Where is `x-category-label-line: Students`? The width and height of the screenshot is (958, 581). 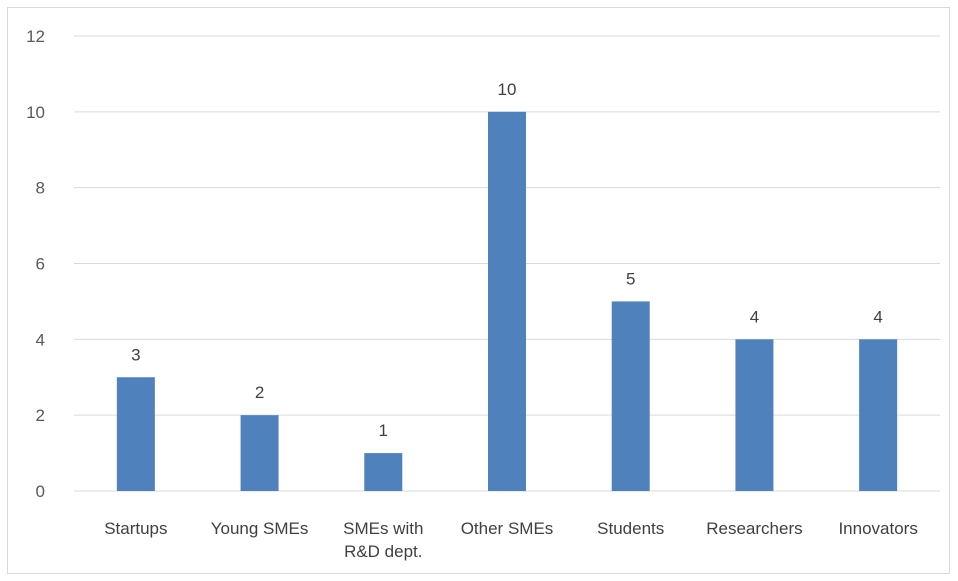
x-category-label-line: Students is located at coordinates (630, 528).